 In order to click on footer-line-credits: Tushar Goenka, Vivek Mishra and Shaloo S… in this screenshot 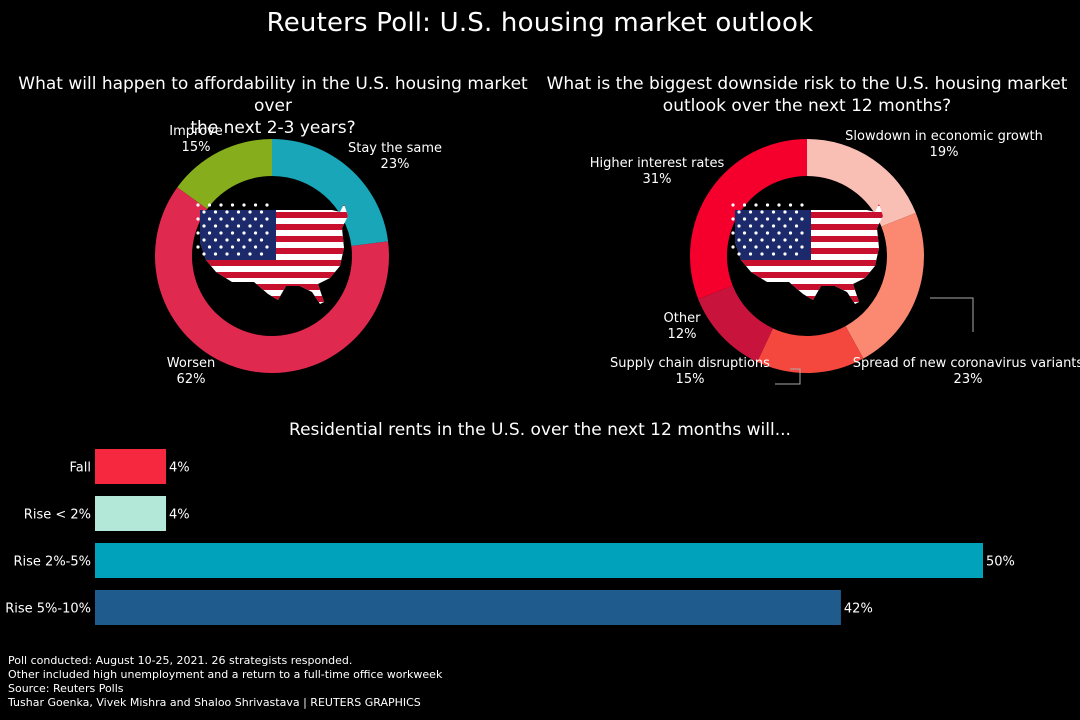, I will do `click(214, 702)`.